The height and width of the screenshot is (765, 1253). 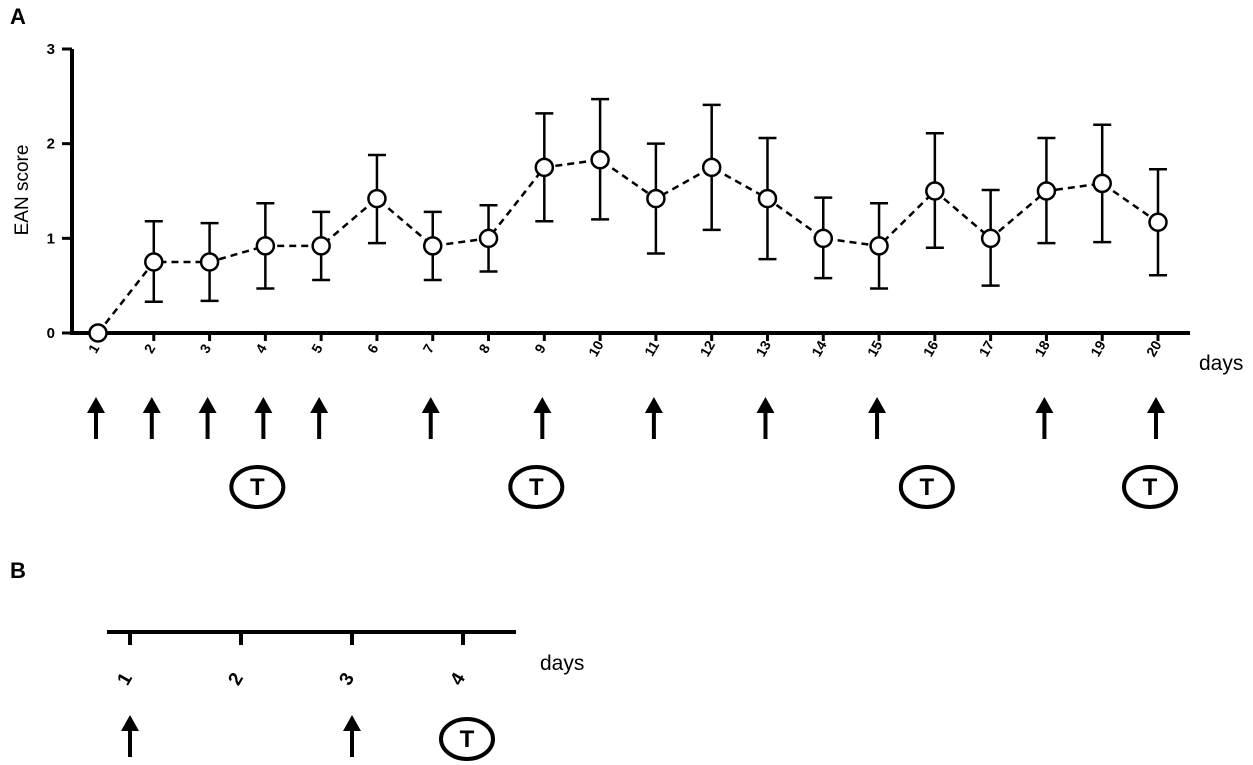 I want to click on x-tick-label: 9, so click(x=540, y=348).